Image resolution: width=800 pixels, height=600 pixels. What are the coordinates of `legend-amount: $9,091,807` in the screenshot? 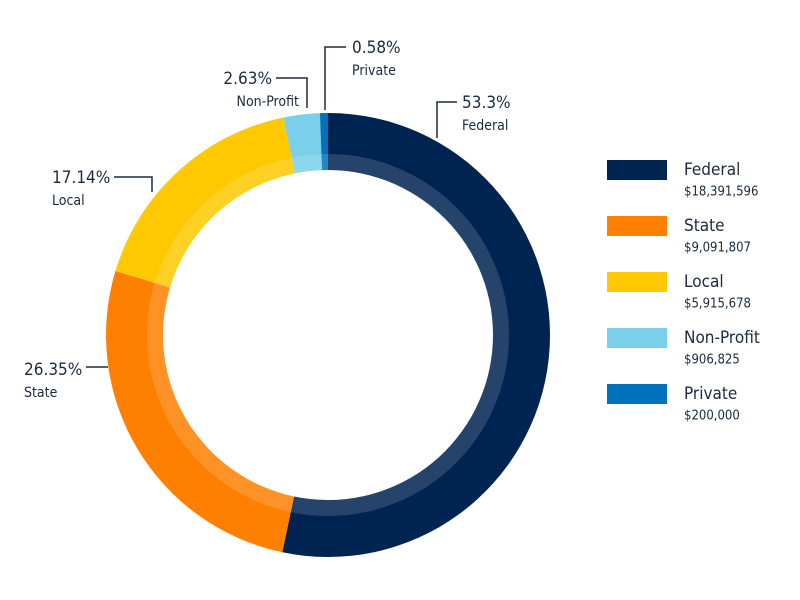 It's located at (717, 248).